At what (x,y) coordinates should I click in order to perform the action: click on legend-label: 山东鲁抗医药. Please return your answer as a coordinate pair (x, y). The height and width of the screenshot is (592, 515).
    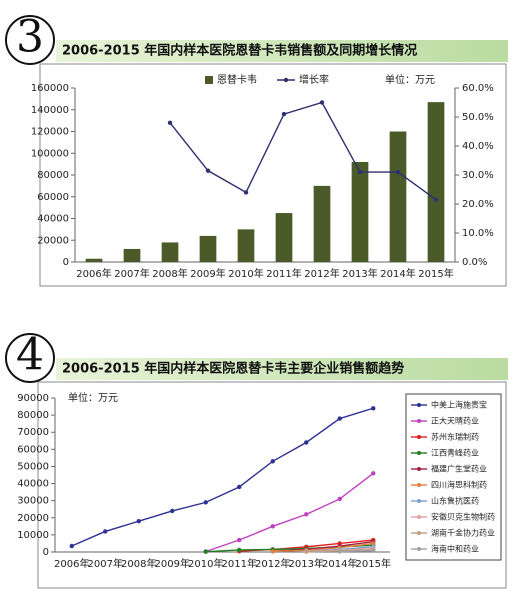
    Looking at the image, I should click on (455, 501).